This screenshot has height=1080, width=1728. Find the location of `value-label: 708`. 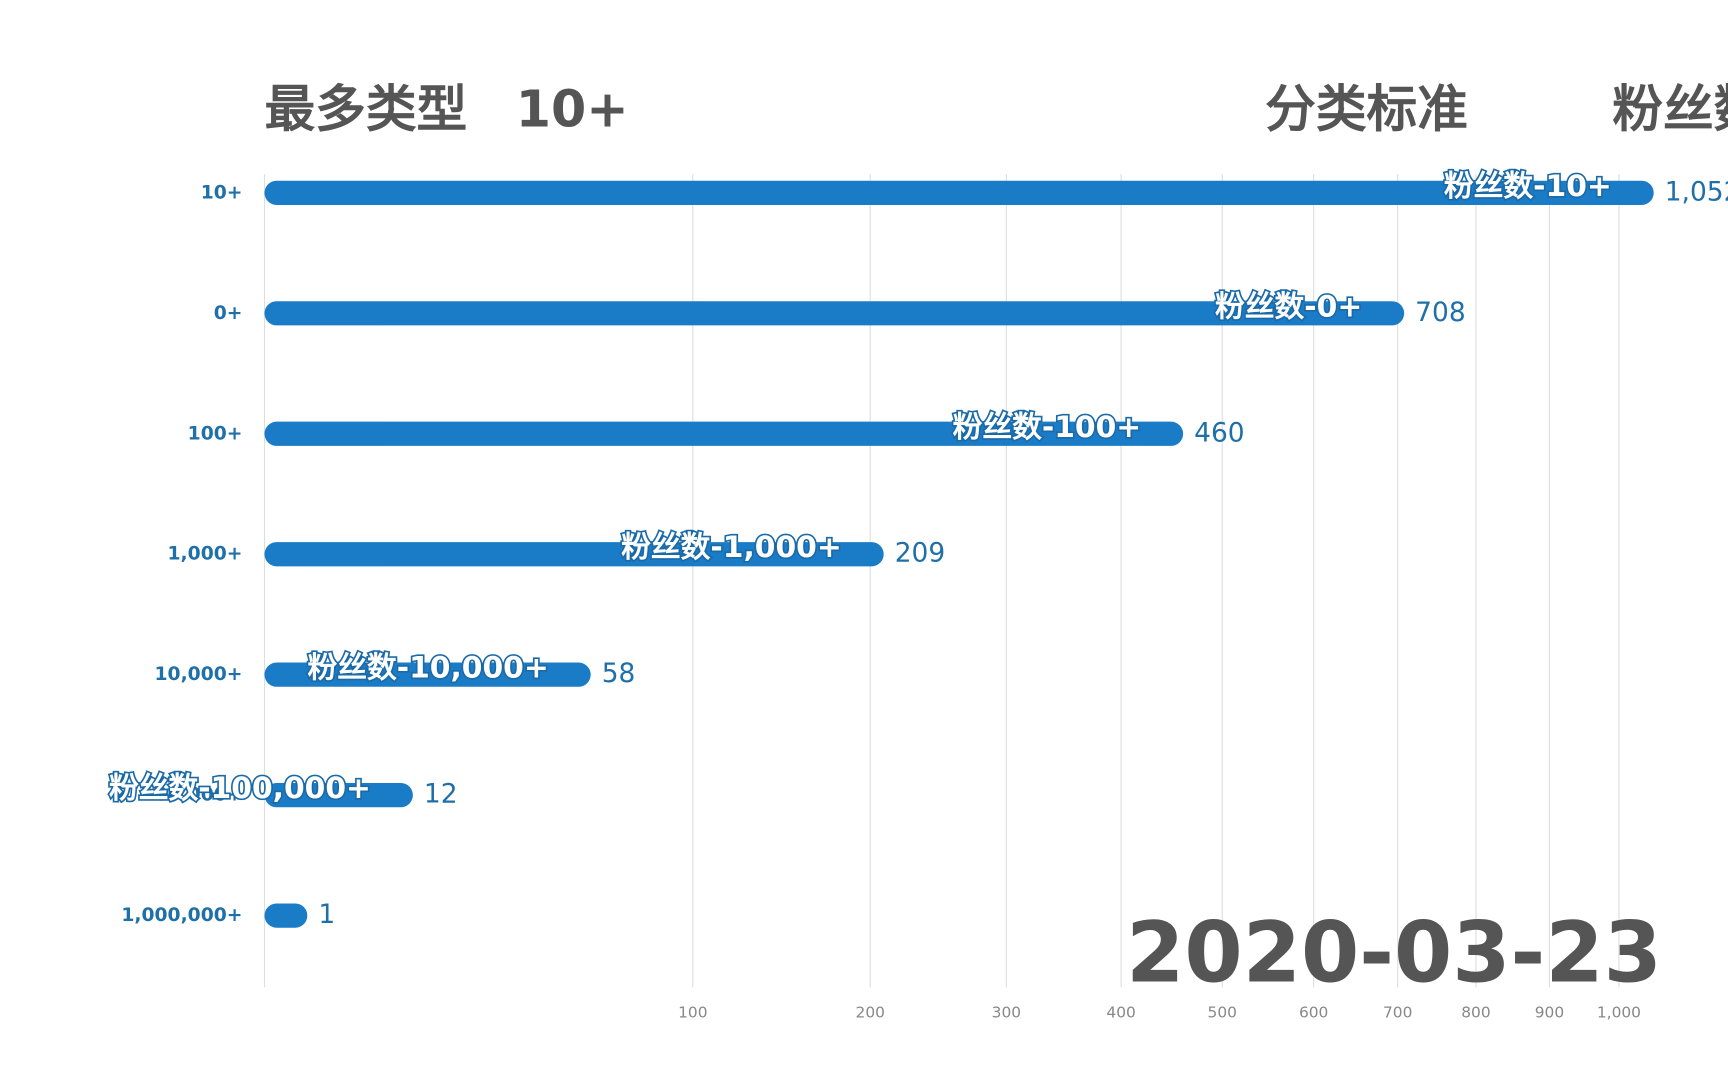

value-label: 708 is located at coordinates (1440, 312).